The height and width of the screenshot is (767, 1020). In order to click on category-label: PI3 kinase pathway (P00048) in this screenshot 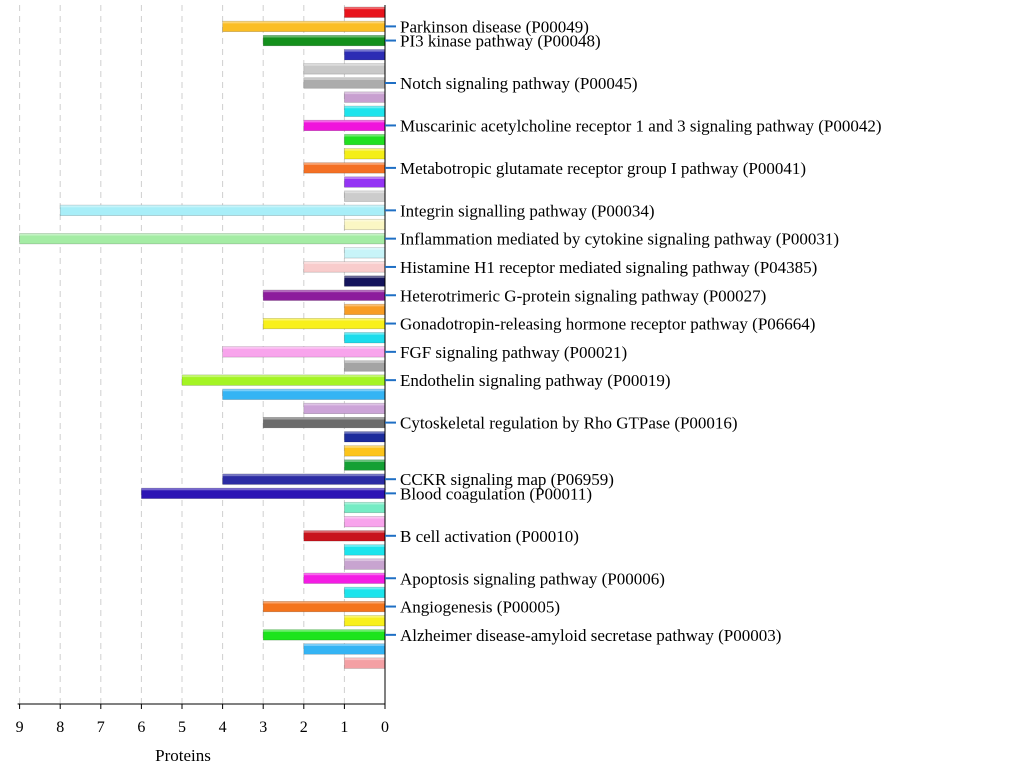, I will do `click(500, 41)`.